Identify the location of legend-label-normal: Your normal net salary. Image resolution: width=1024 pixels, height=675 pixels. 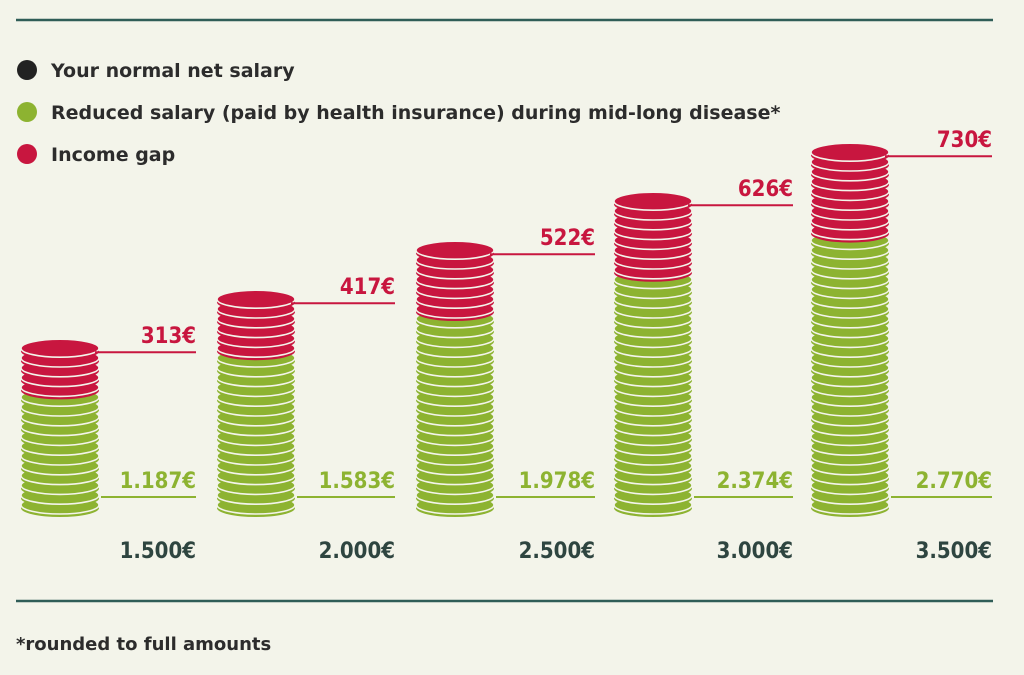
(172, 71).